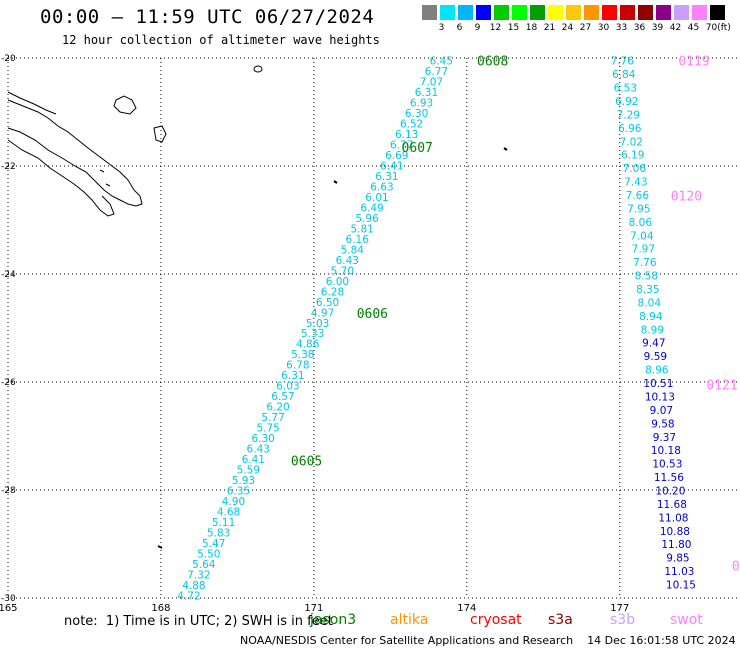  Describe the element at coordinates (297, 366) in the screenshot. I see `wave-height-value: 6.78` at that location.